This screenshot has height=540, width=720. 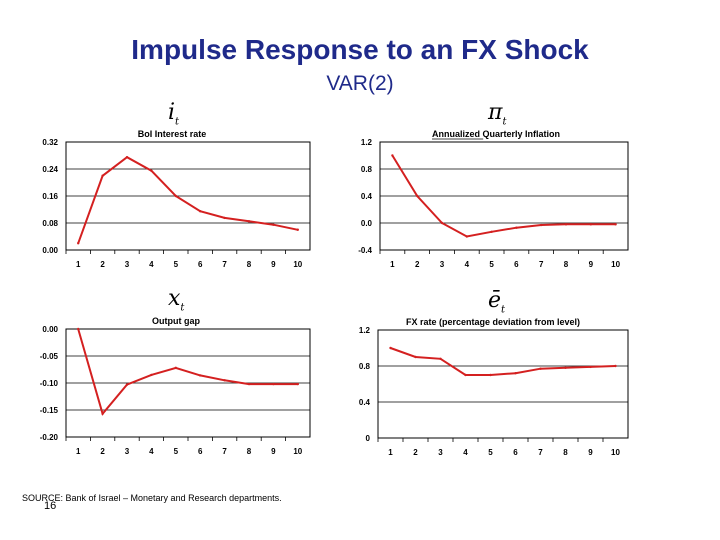 I want to click on y-tick-label: 0.32, so click(x=50, y=142).